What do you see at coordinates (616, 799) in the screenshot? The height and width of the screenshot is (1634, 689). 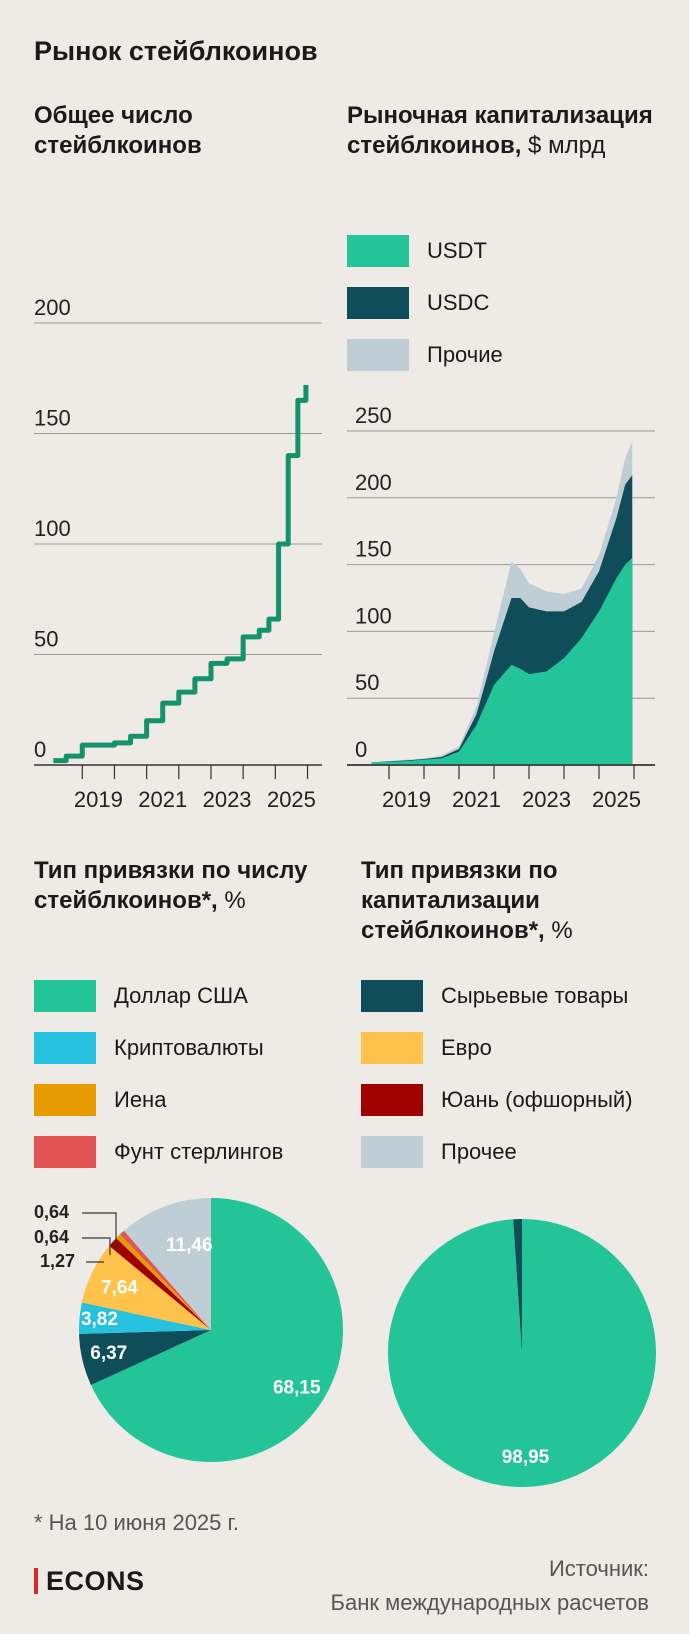 I see `cap-xtick-label: 2025` at bounding box center [616, 799].